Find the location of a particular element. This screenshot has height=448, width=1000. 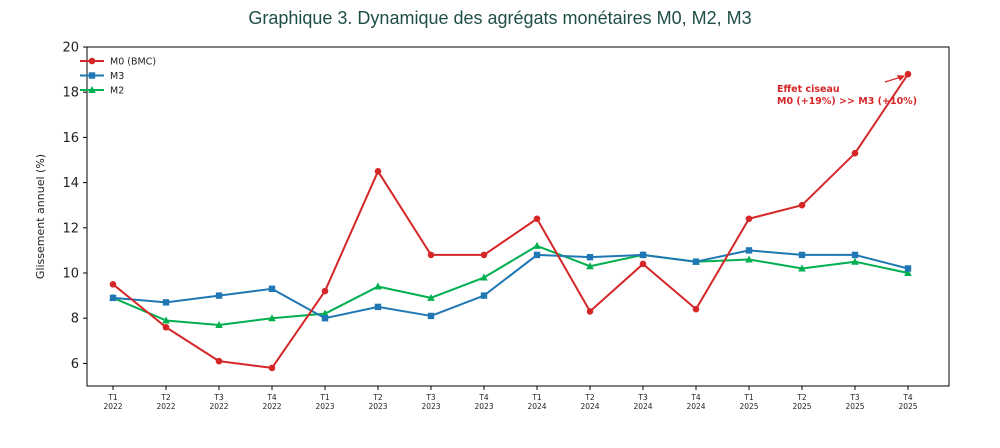

annotation-text: M0 (+19%) >> M3 (+10%) is located at coordinates (847, 101).